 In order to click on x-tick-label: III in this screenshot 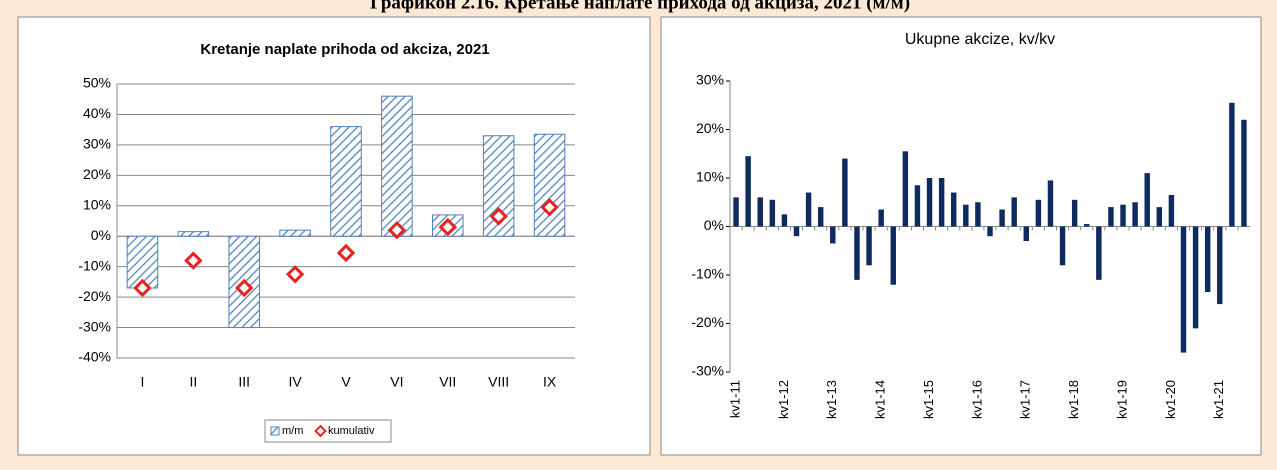, I will do `click(244, 382)`.